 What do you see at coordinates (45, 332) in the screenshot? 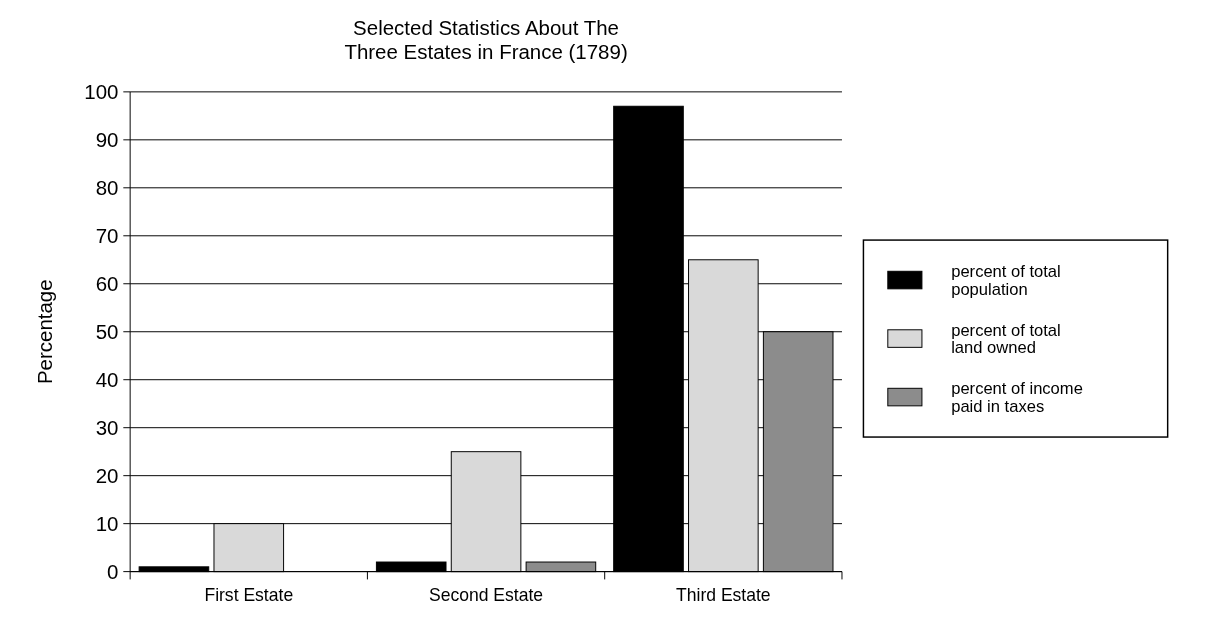
I see `y-axis-title: Percentage` at bounding box center [45, 332].